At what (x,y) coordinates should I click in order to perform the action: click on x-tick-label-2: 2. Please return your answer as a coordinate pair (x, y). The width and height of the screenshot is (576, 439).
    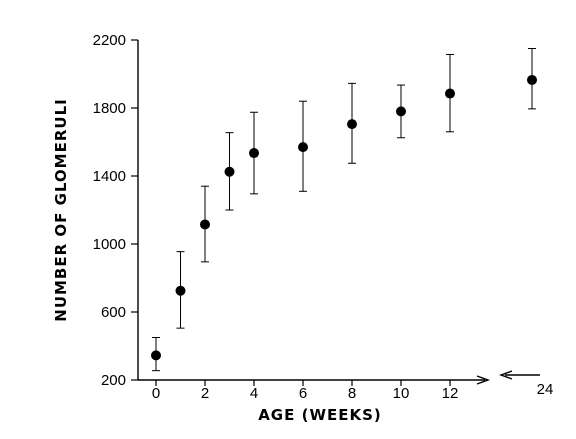
    Looking at the image, I should click on (205, 393).